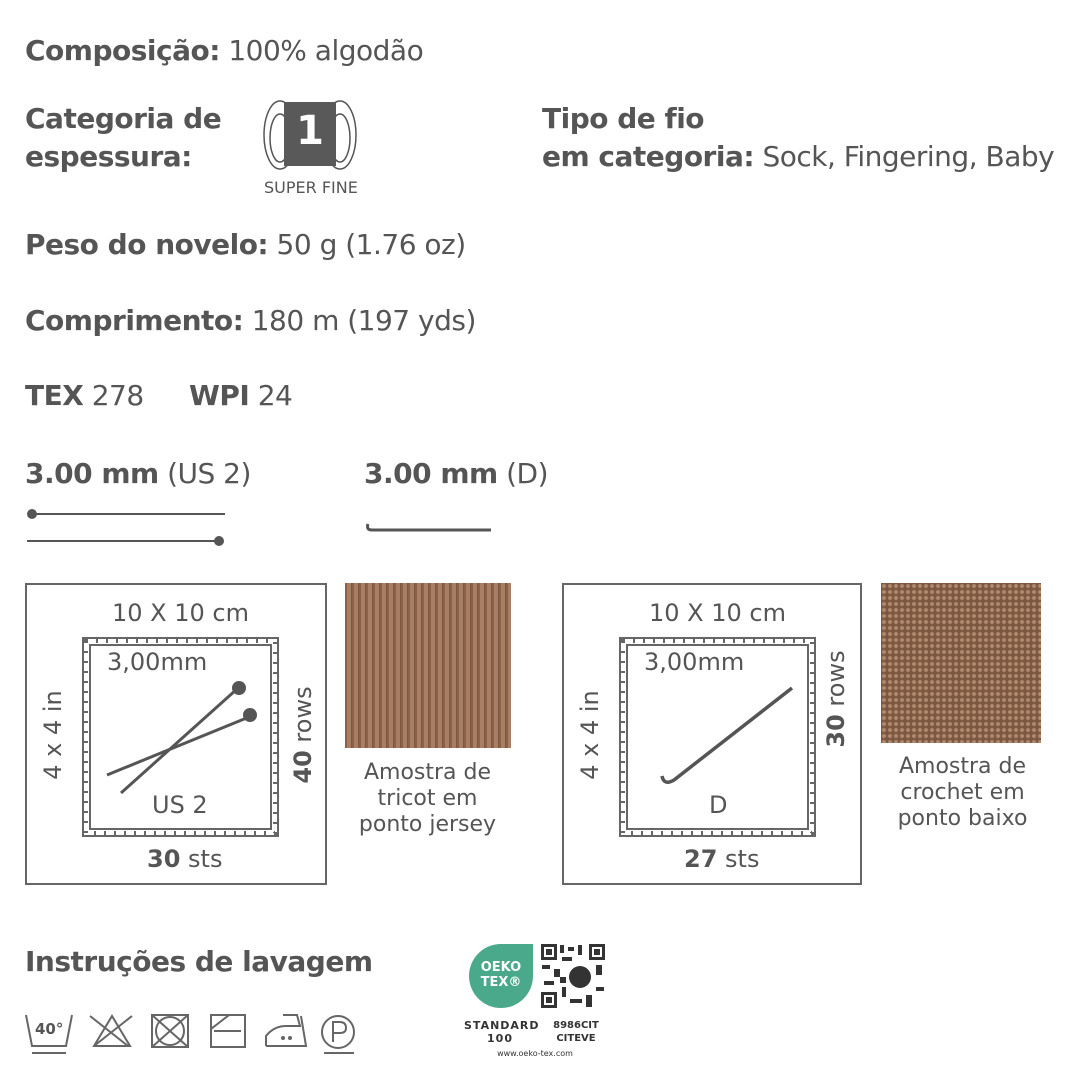 The image size is (1078, 1092). What do you see at coordinates (241, 395) in the screenshot?
I see `wpi: WPI 24` at bounding box center [241, 395].